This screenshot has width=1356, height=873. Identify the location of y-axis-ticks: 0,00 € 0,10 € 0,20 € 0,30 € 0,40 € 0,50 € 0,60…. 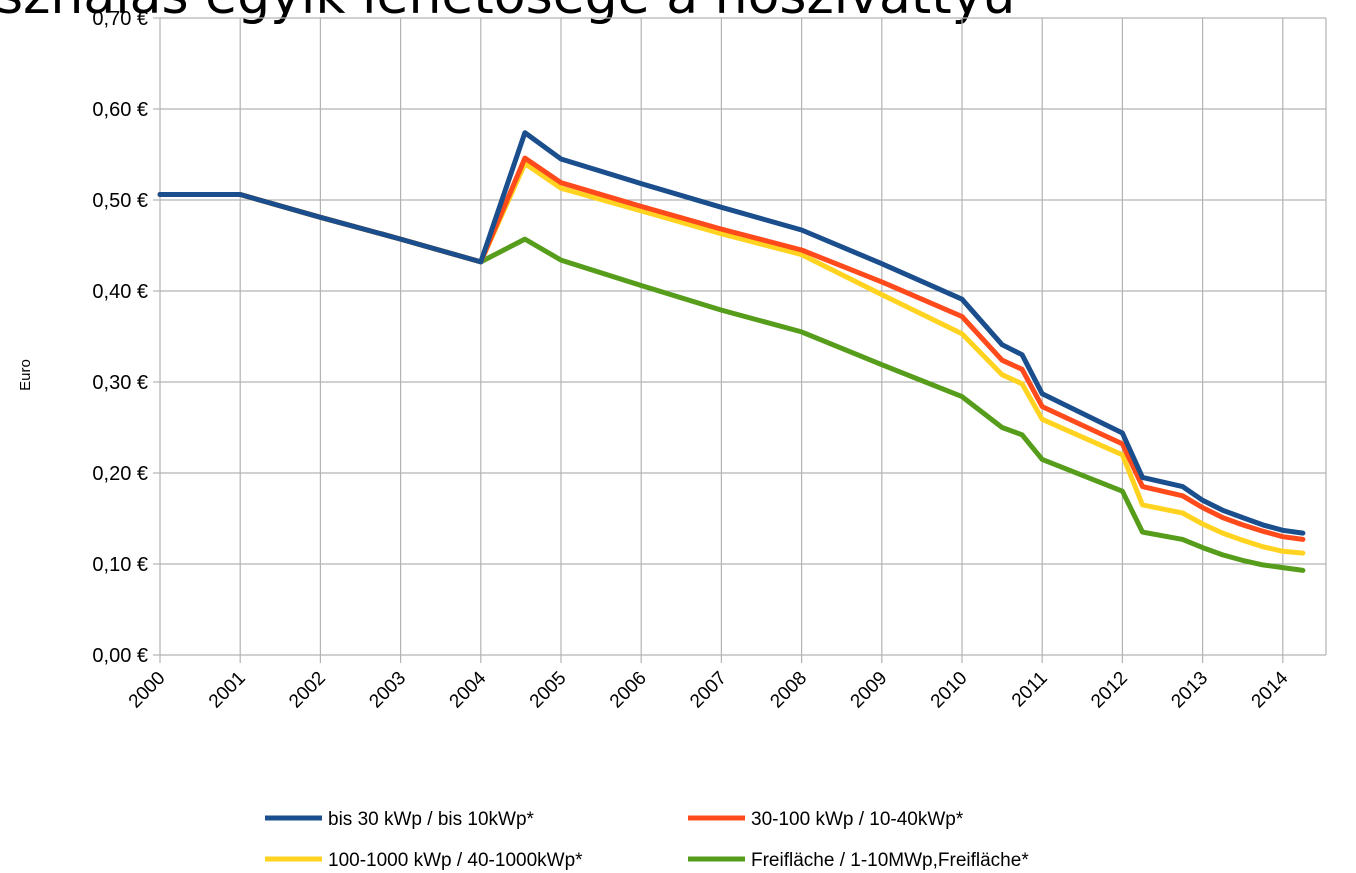
(120, 337).